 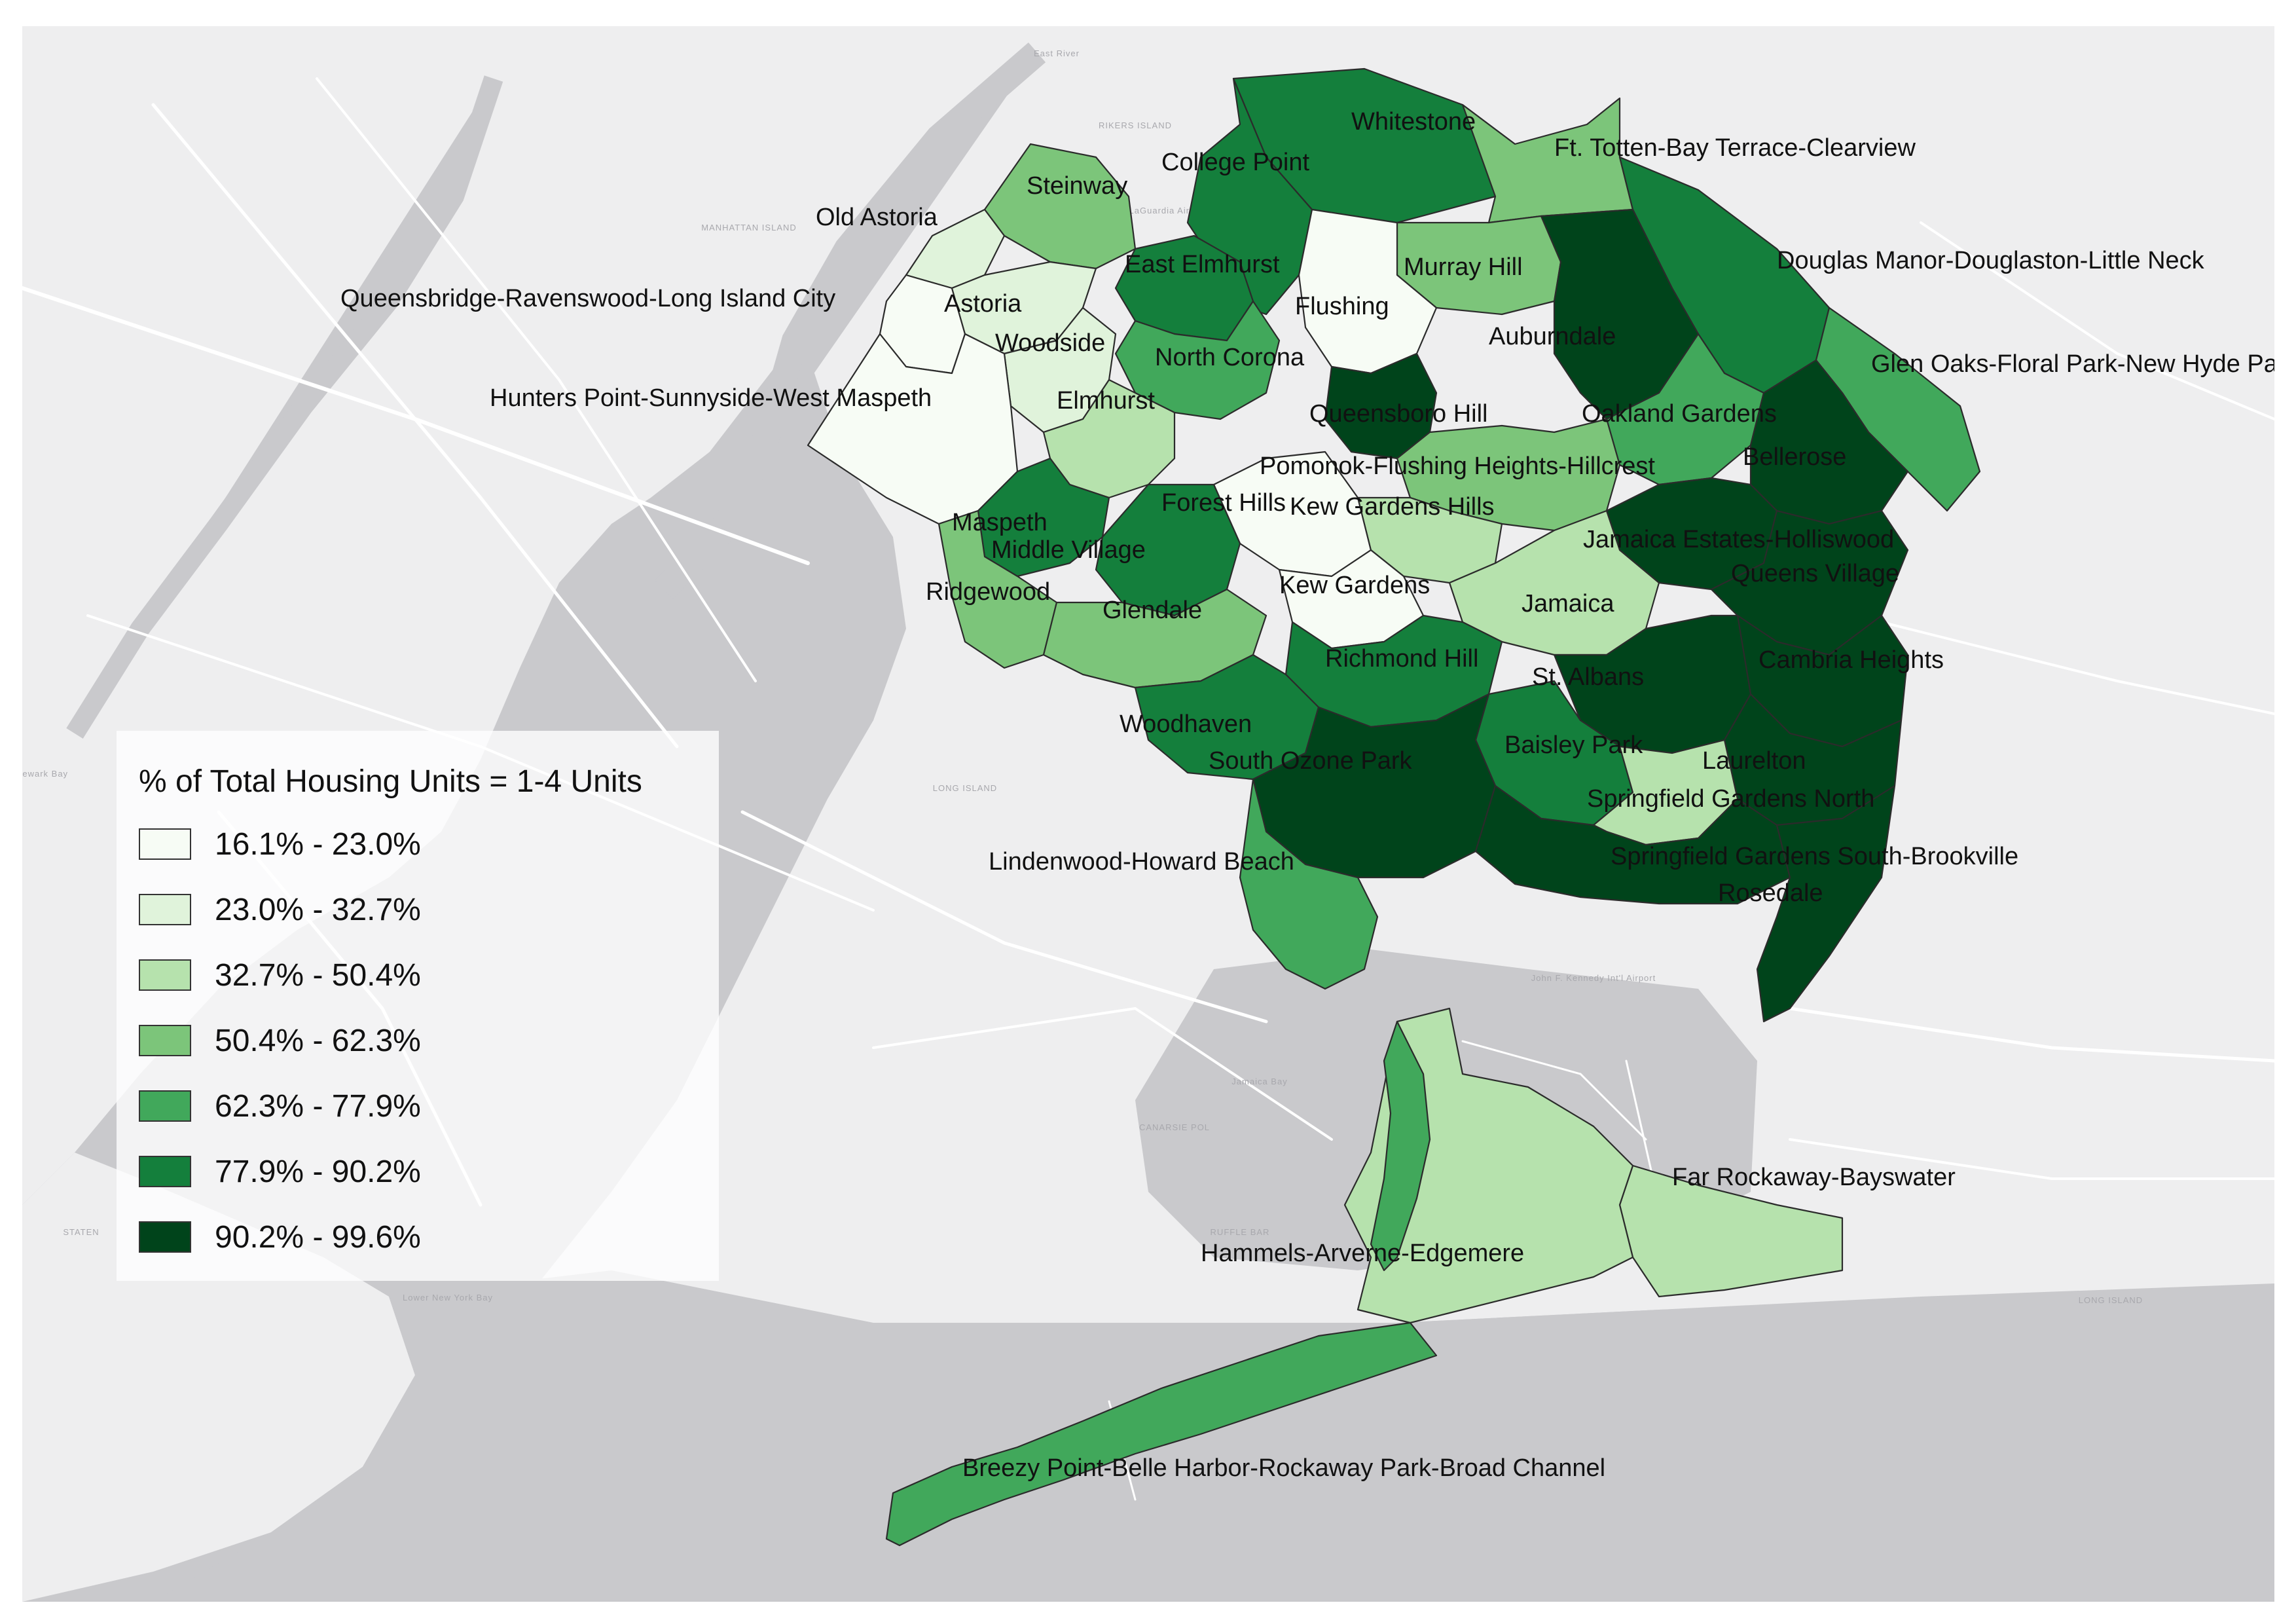 What do you see at coordinates (983, 304) in the screenshot?
I see `nta-label: Astoria` at bounding box center [983, 304].